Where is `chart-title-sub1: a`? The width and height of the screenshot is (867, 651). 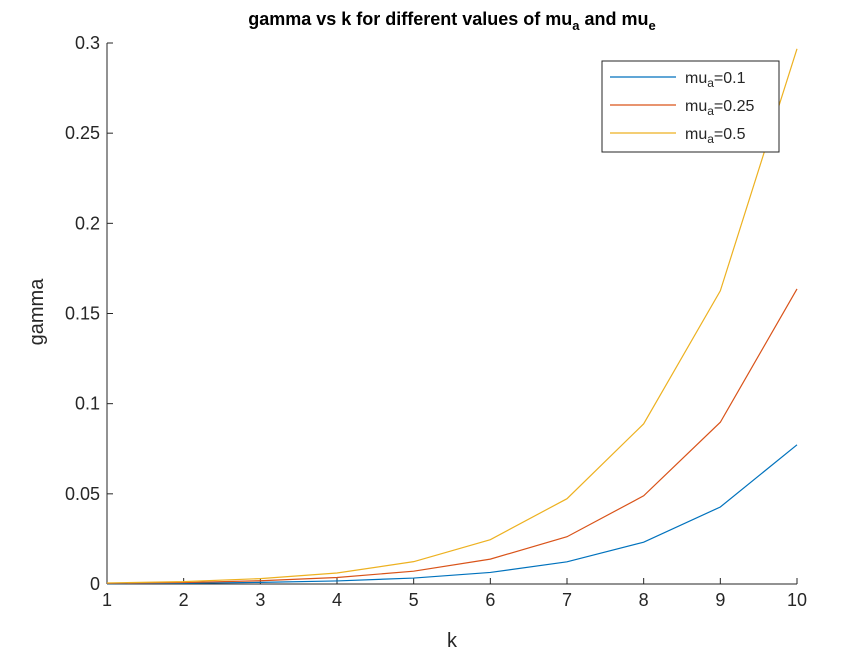 chart-title-sub1: a is located at coordinates (576, 25).